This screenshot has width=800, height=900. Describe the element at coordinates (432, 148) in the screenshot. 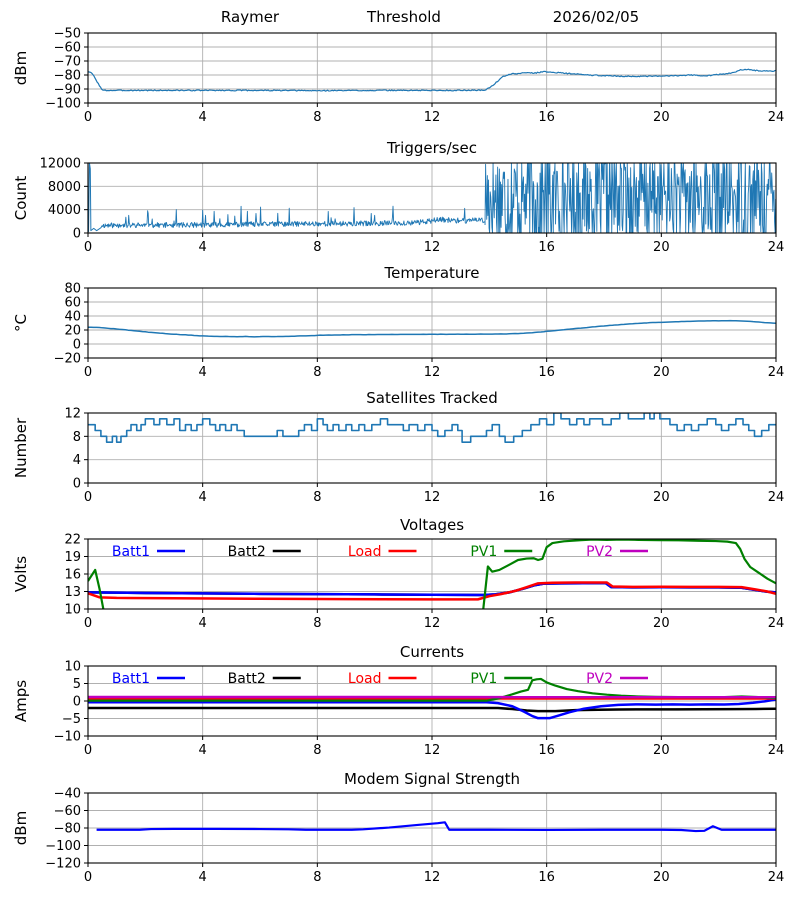

I see `chart-title-triggers: Triggers/sec` at that location.